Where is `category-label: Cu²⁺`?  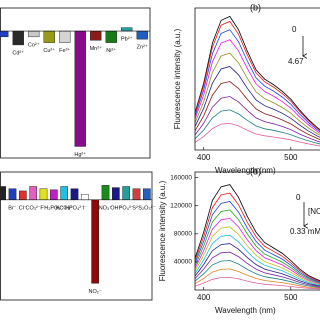 category-label: Cu²⁺ is located at coordinates (49, 50).